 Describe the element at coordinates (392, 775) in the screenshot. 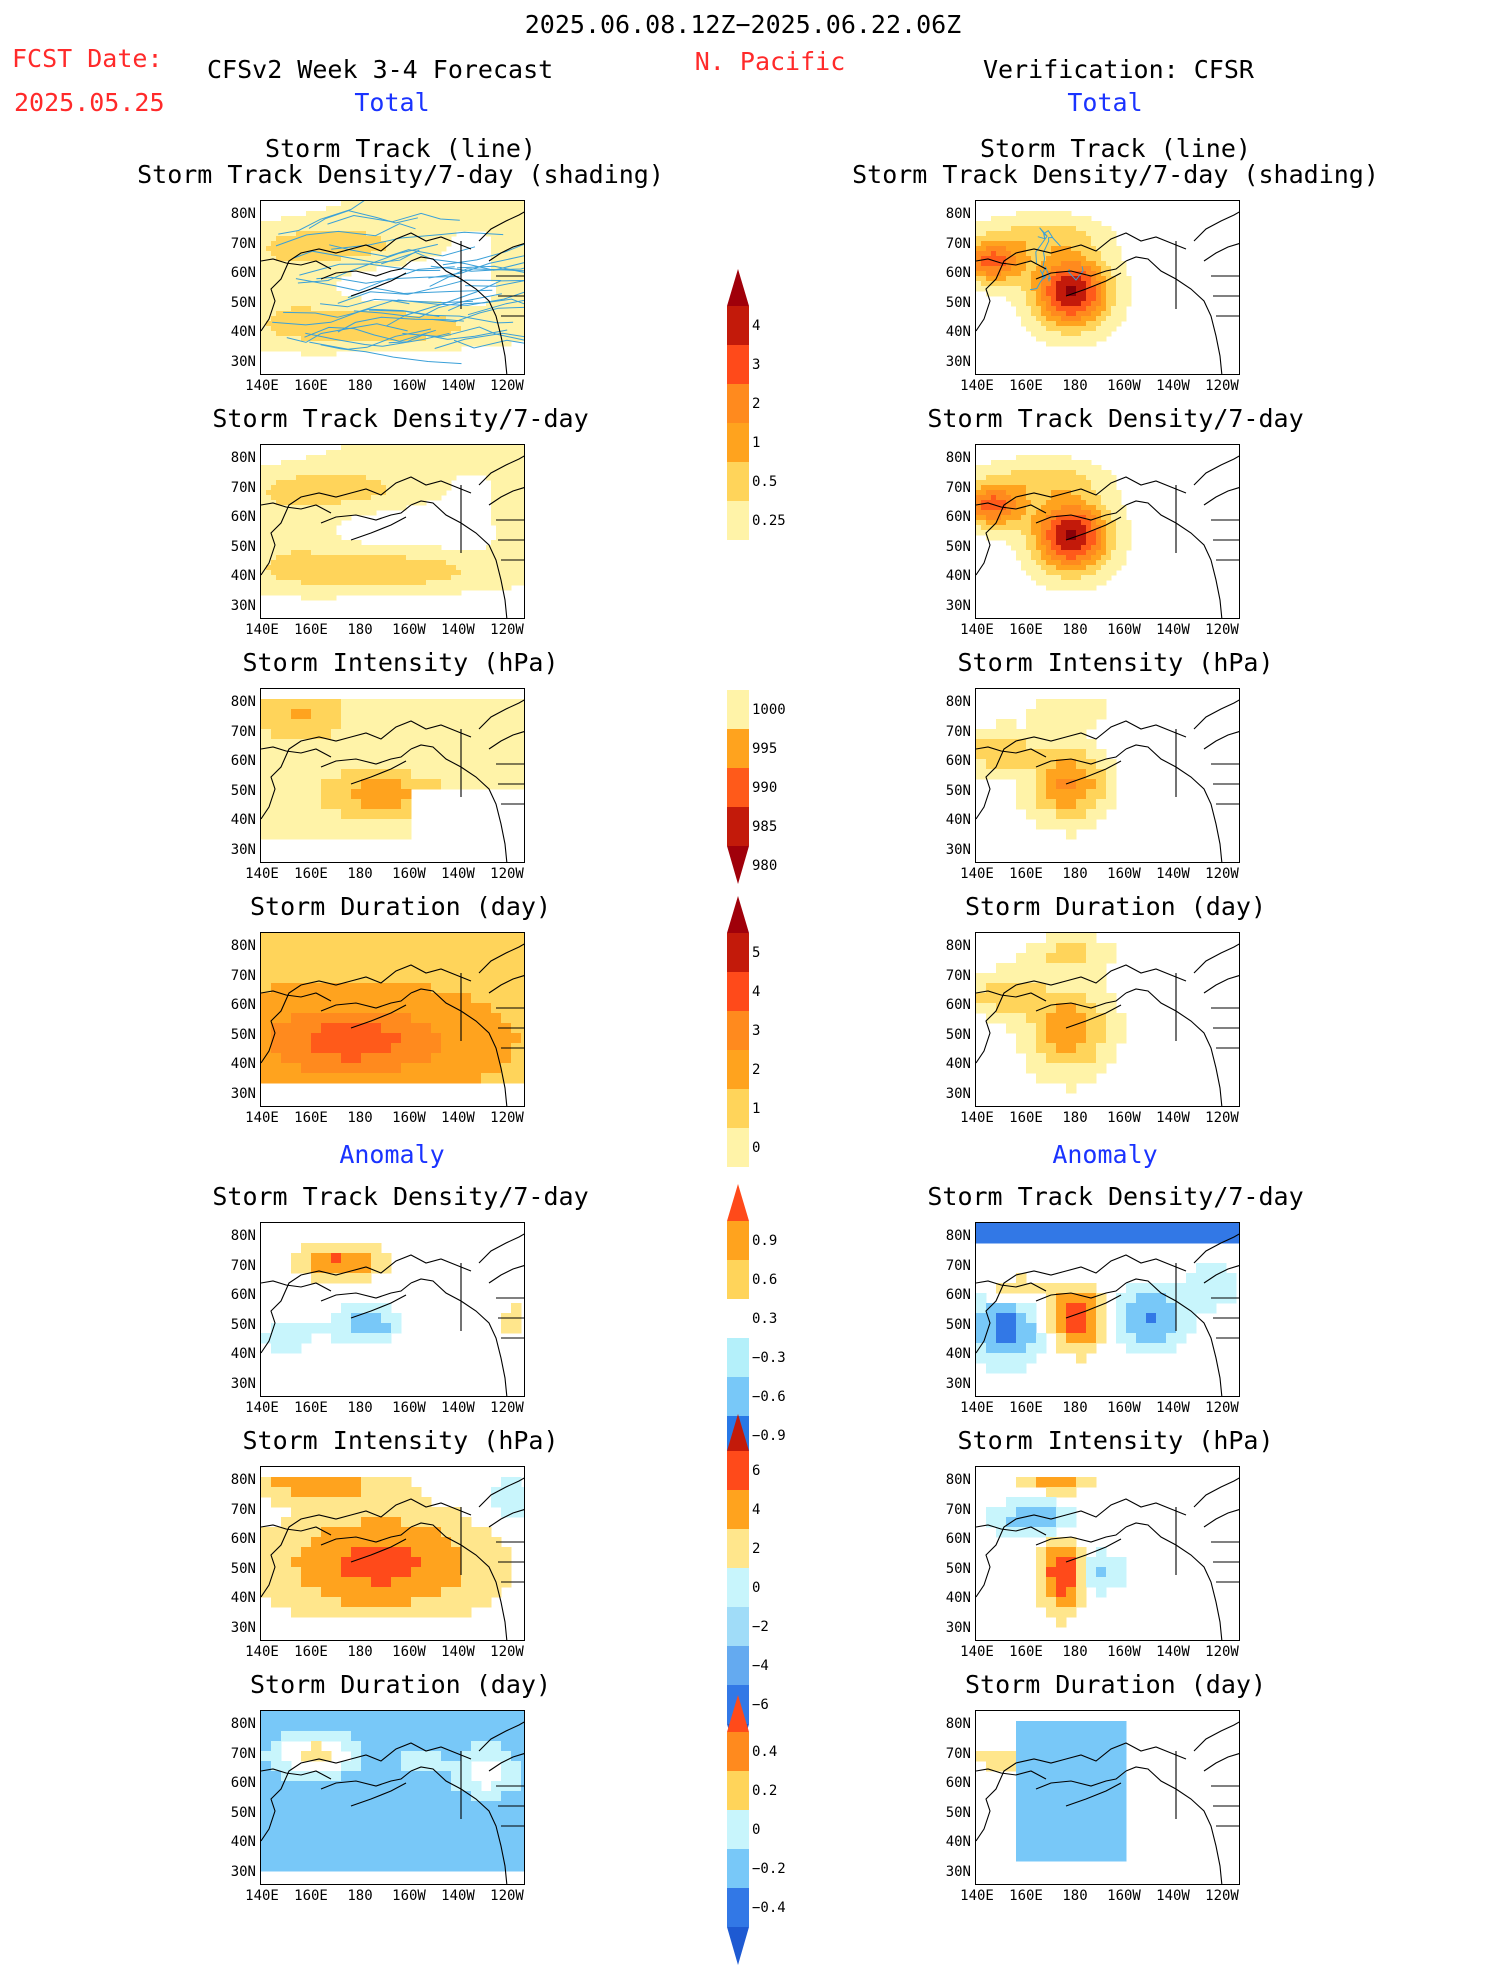

I see `map-panel-int-fcst` at that location.